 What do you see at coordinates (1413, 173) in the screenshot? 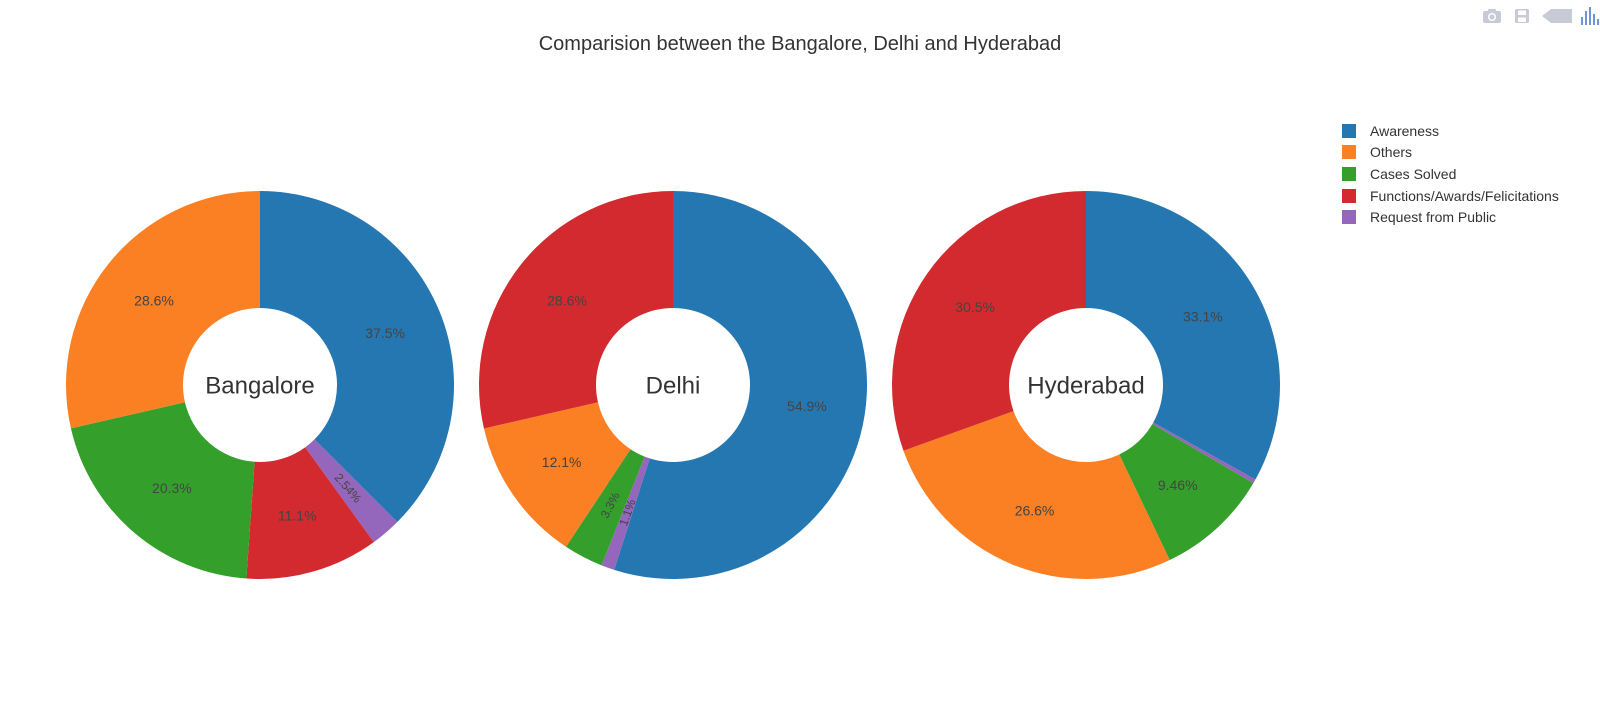
I see `legend-label: Cases Solved` at bounding box center [1413, 173].